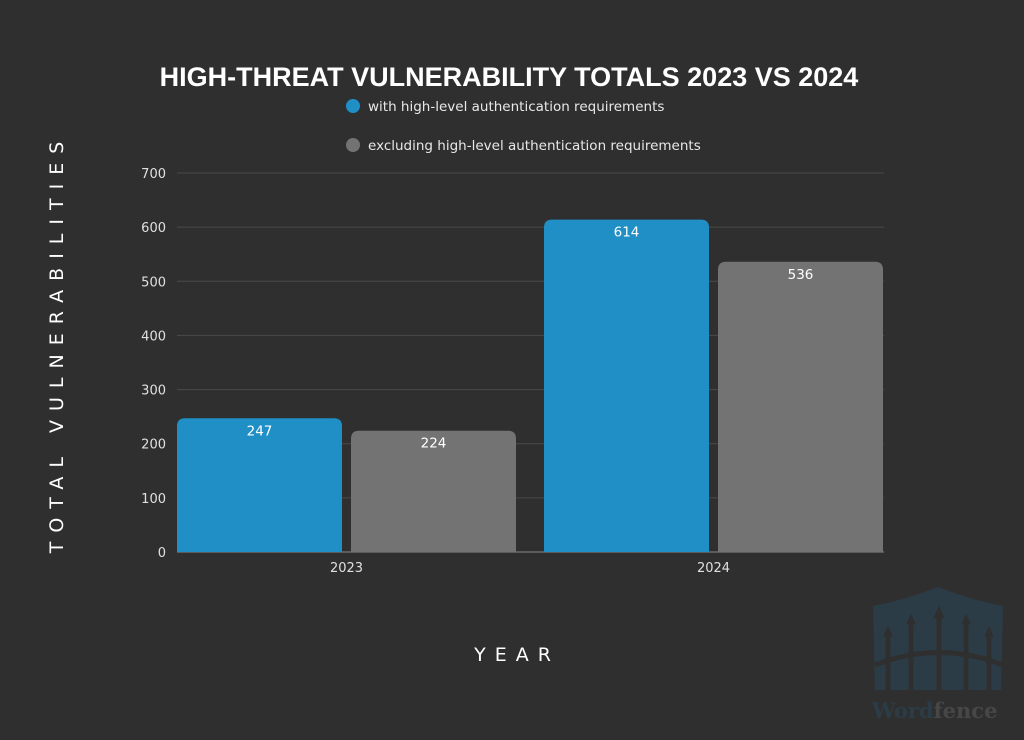 Image resolution: width=1024 pixels, height=740 pixels. I want to click on y-tick-label: 100, so click(153, 499).